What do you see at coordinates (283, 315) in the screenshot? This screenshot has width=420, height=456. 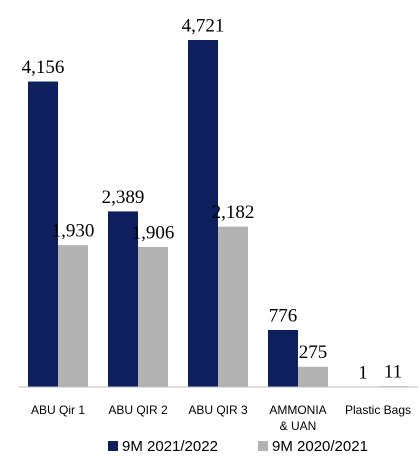 I see `data-label: 776` at bounding box center [283, 315].